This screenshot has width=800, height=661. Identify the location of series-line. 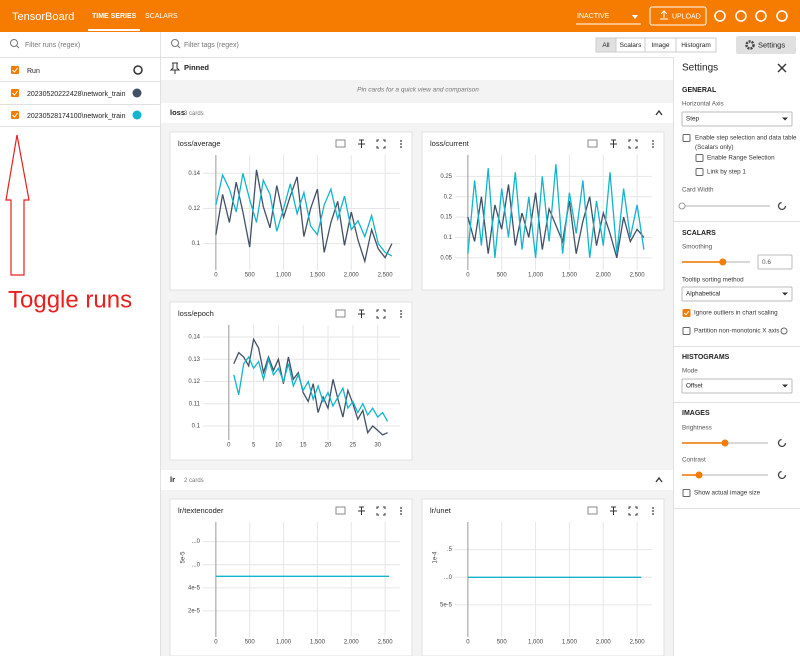
(556, 221).